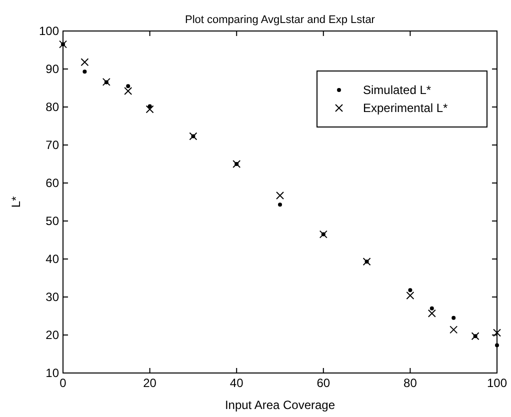  What do you see at coordinates (397, 90) in the screenshot?
I see `legend-label: Simulated L*` at bounding box center [397, 90].